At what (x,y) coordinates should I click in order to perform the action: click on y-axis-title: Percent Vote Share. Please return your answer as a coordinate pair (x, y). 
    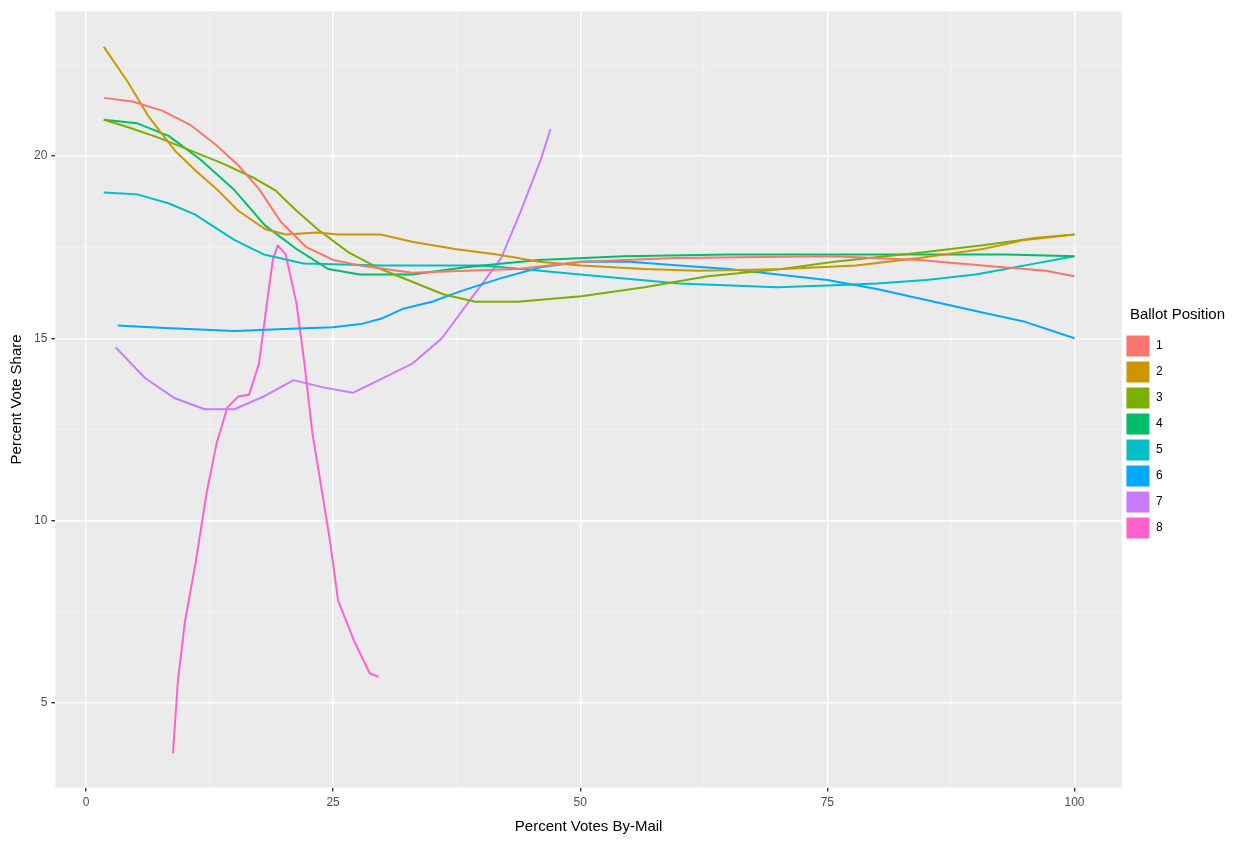
    Looking at the image, I should click on (16, 399).